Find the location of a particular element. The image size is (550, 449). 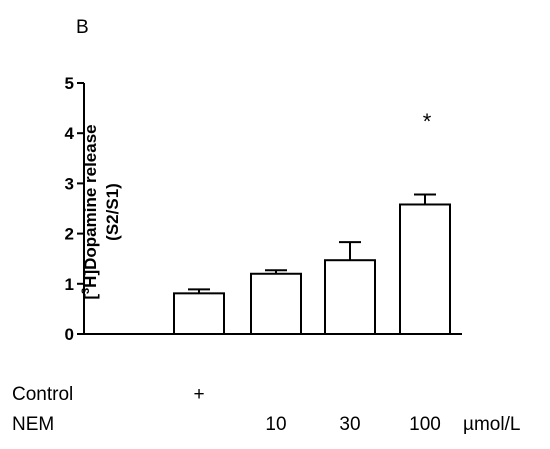

significance-marker: * is located at coordinates (427, 121).